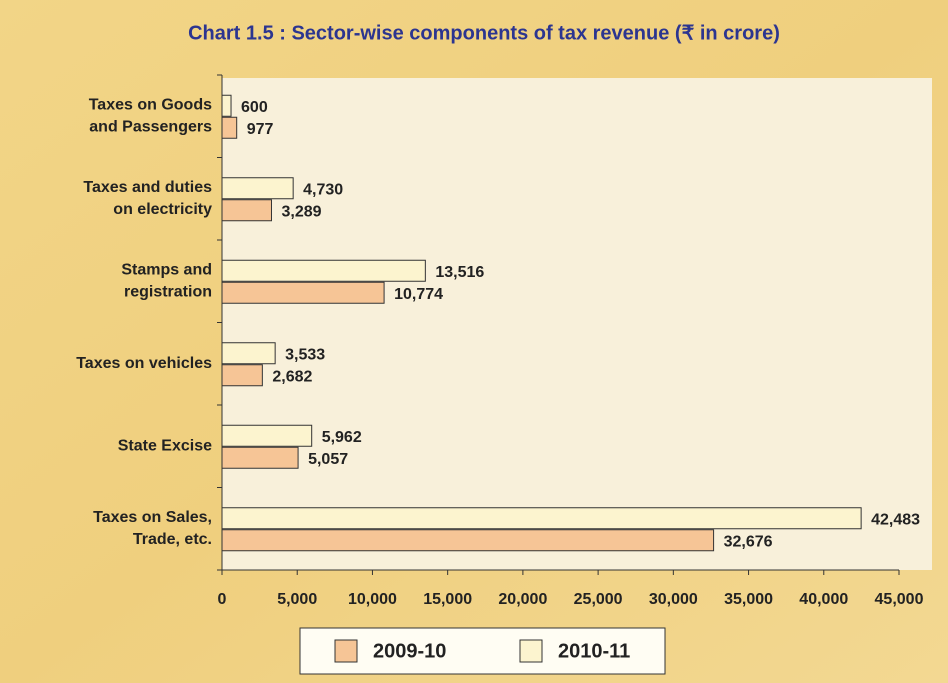 Image resolution: width=948 pixels, height=683 pixels. Describe the element at coordinates (292, 376) in the screenshot. I see `value-label: 2,682` at that location.